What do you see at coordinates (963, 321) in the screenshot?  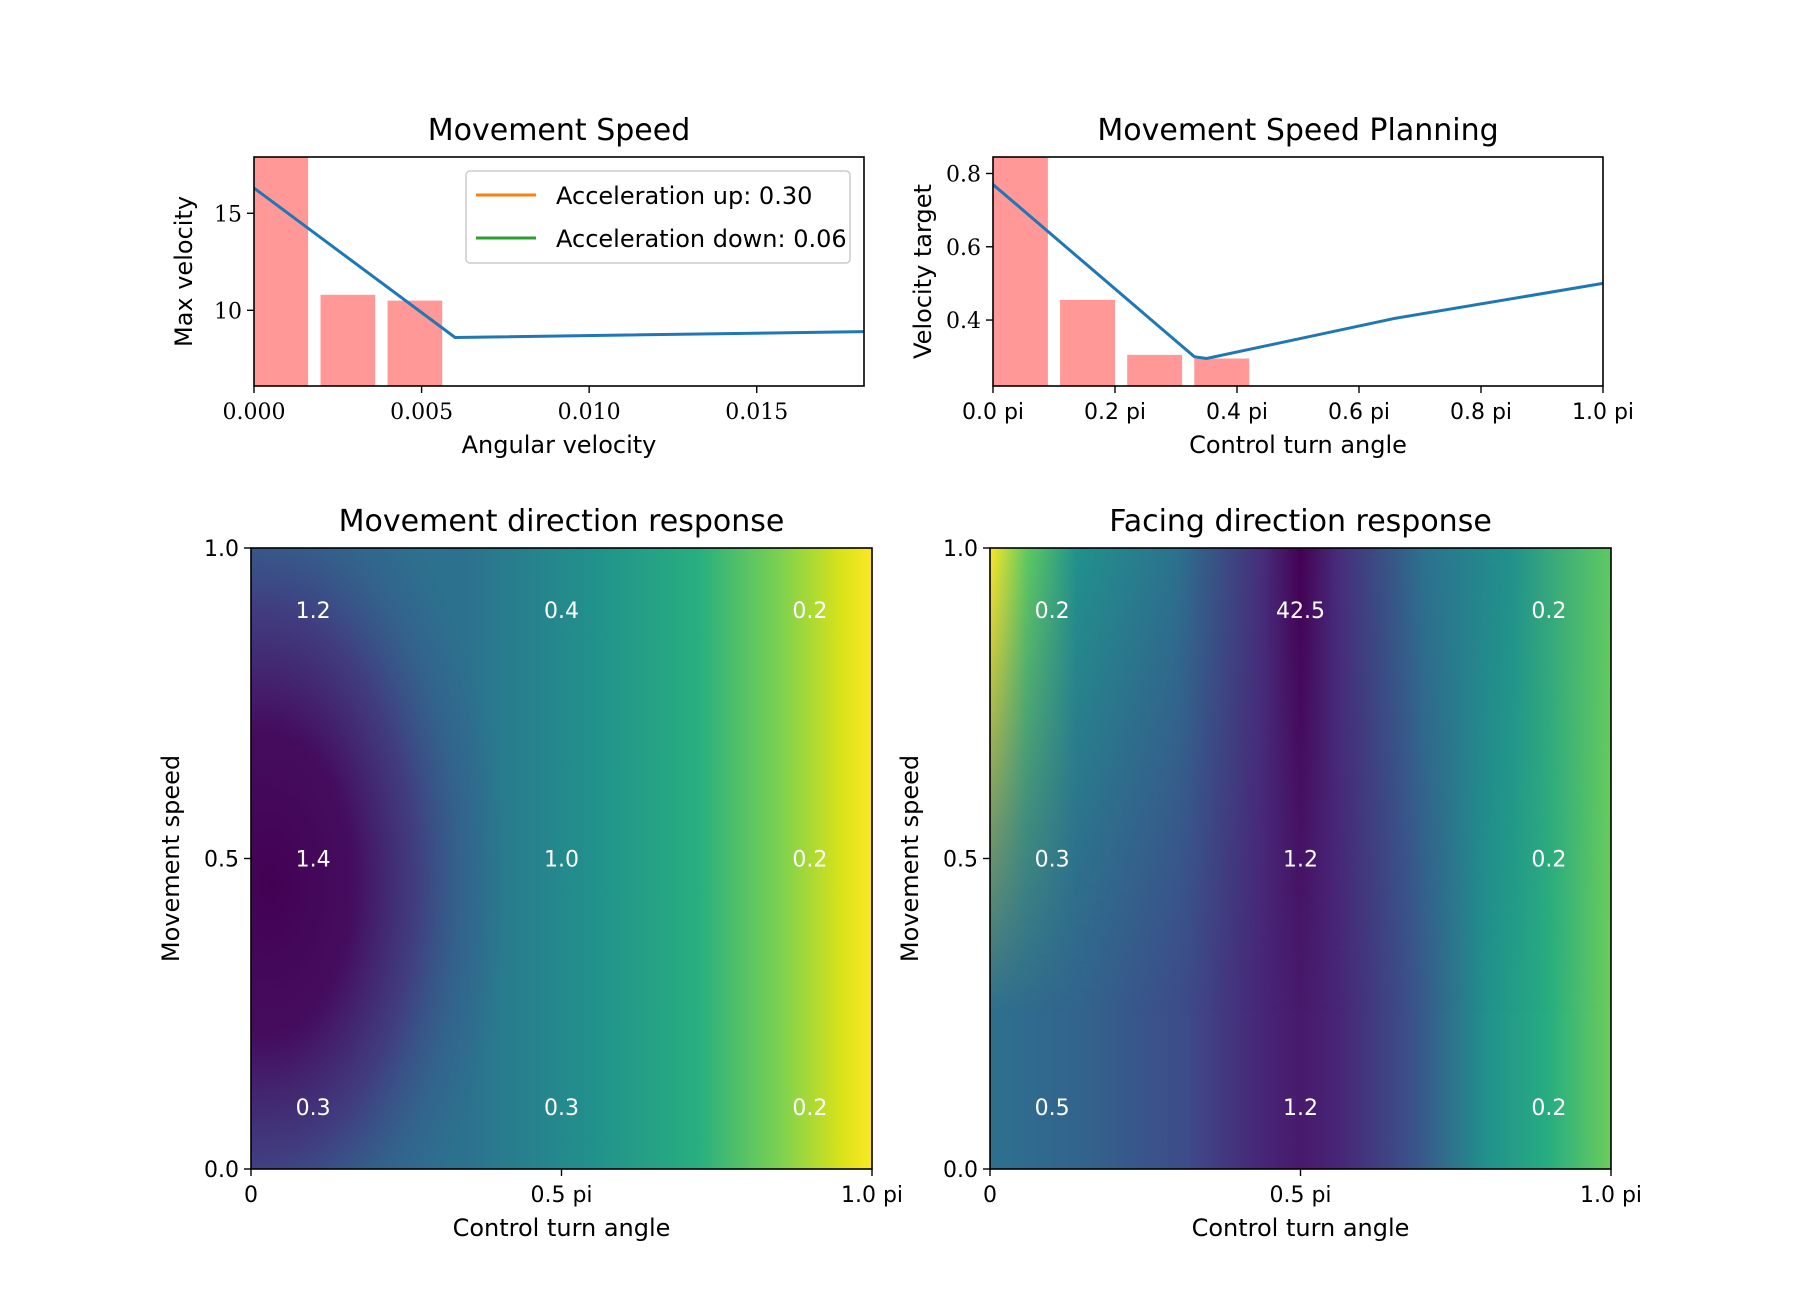 I see `y-tick-label: 0.4` at bounding box center [963, 321].